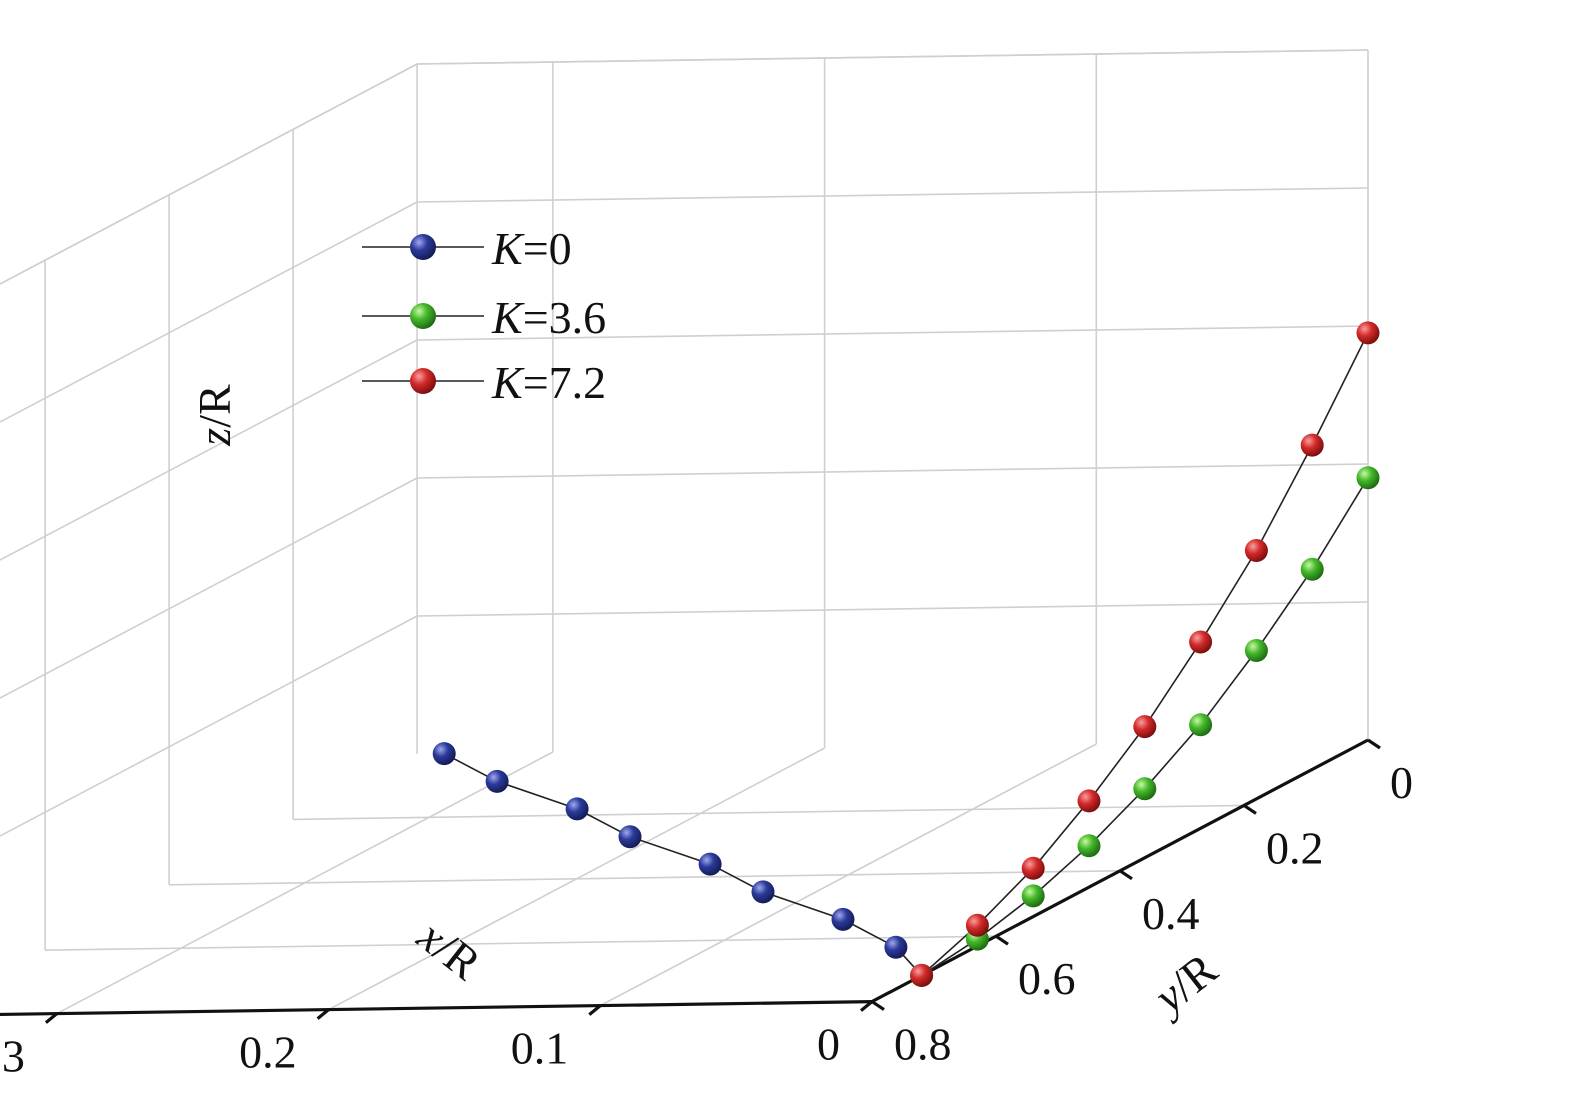 The image size is (1575, 1115). What do you see at coordinates (548, 317) in the screenshot?
I see `legend-label-k36: K=3.6` at bounding box center [548, 317].